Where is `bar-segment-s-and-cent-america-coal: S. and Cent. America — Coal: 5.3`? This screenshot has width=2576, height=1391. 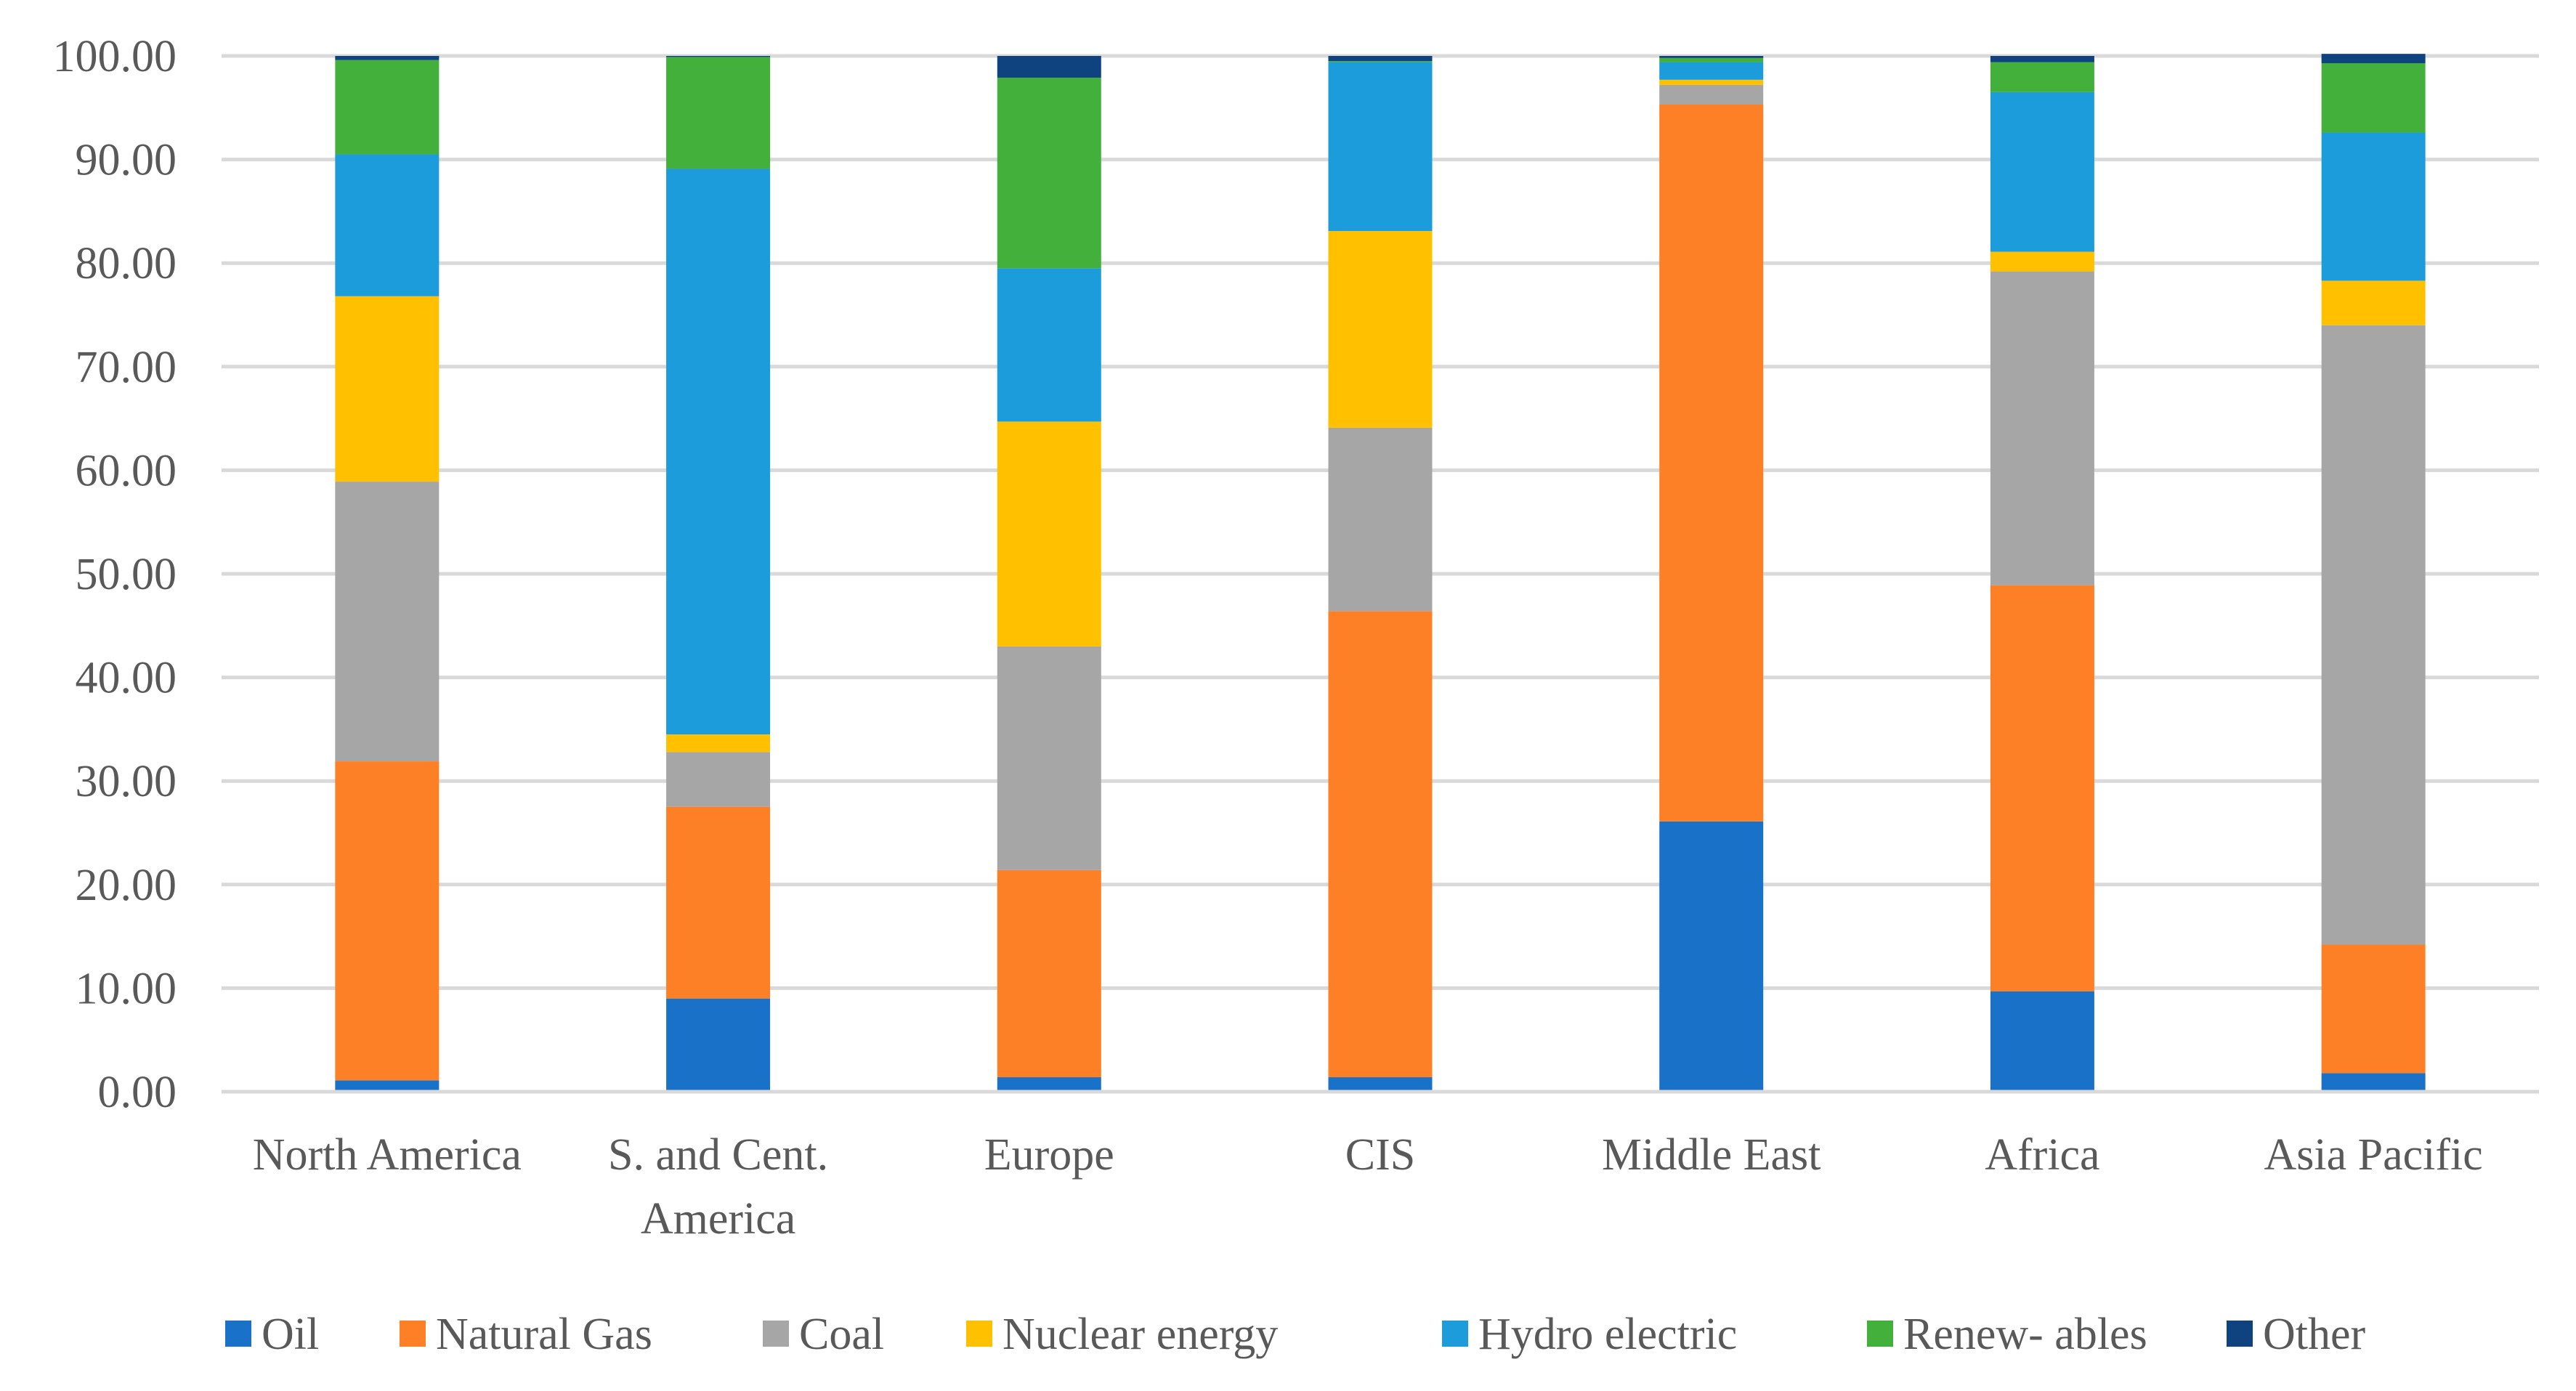 bar-segment-s-and-cent-america-coal: S. and Cent. America — Coal: 5.3 is located at coordinates (718, 779).